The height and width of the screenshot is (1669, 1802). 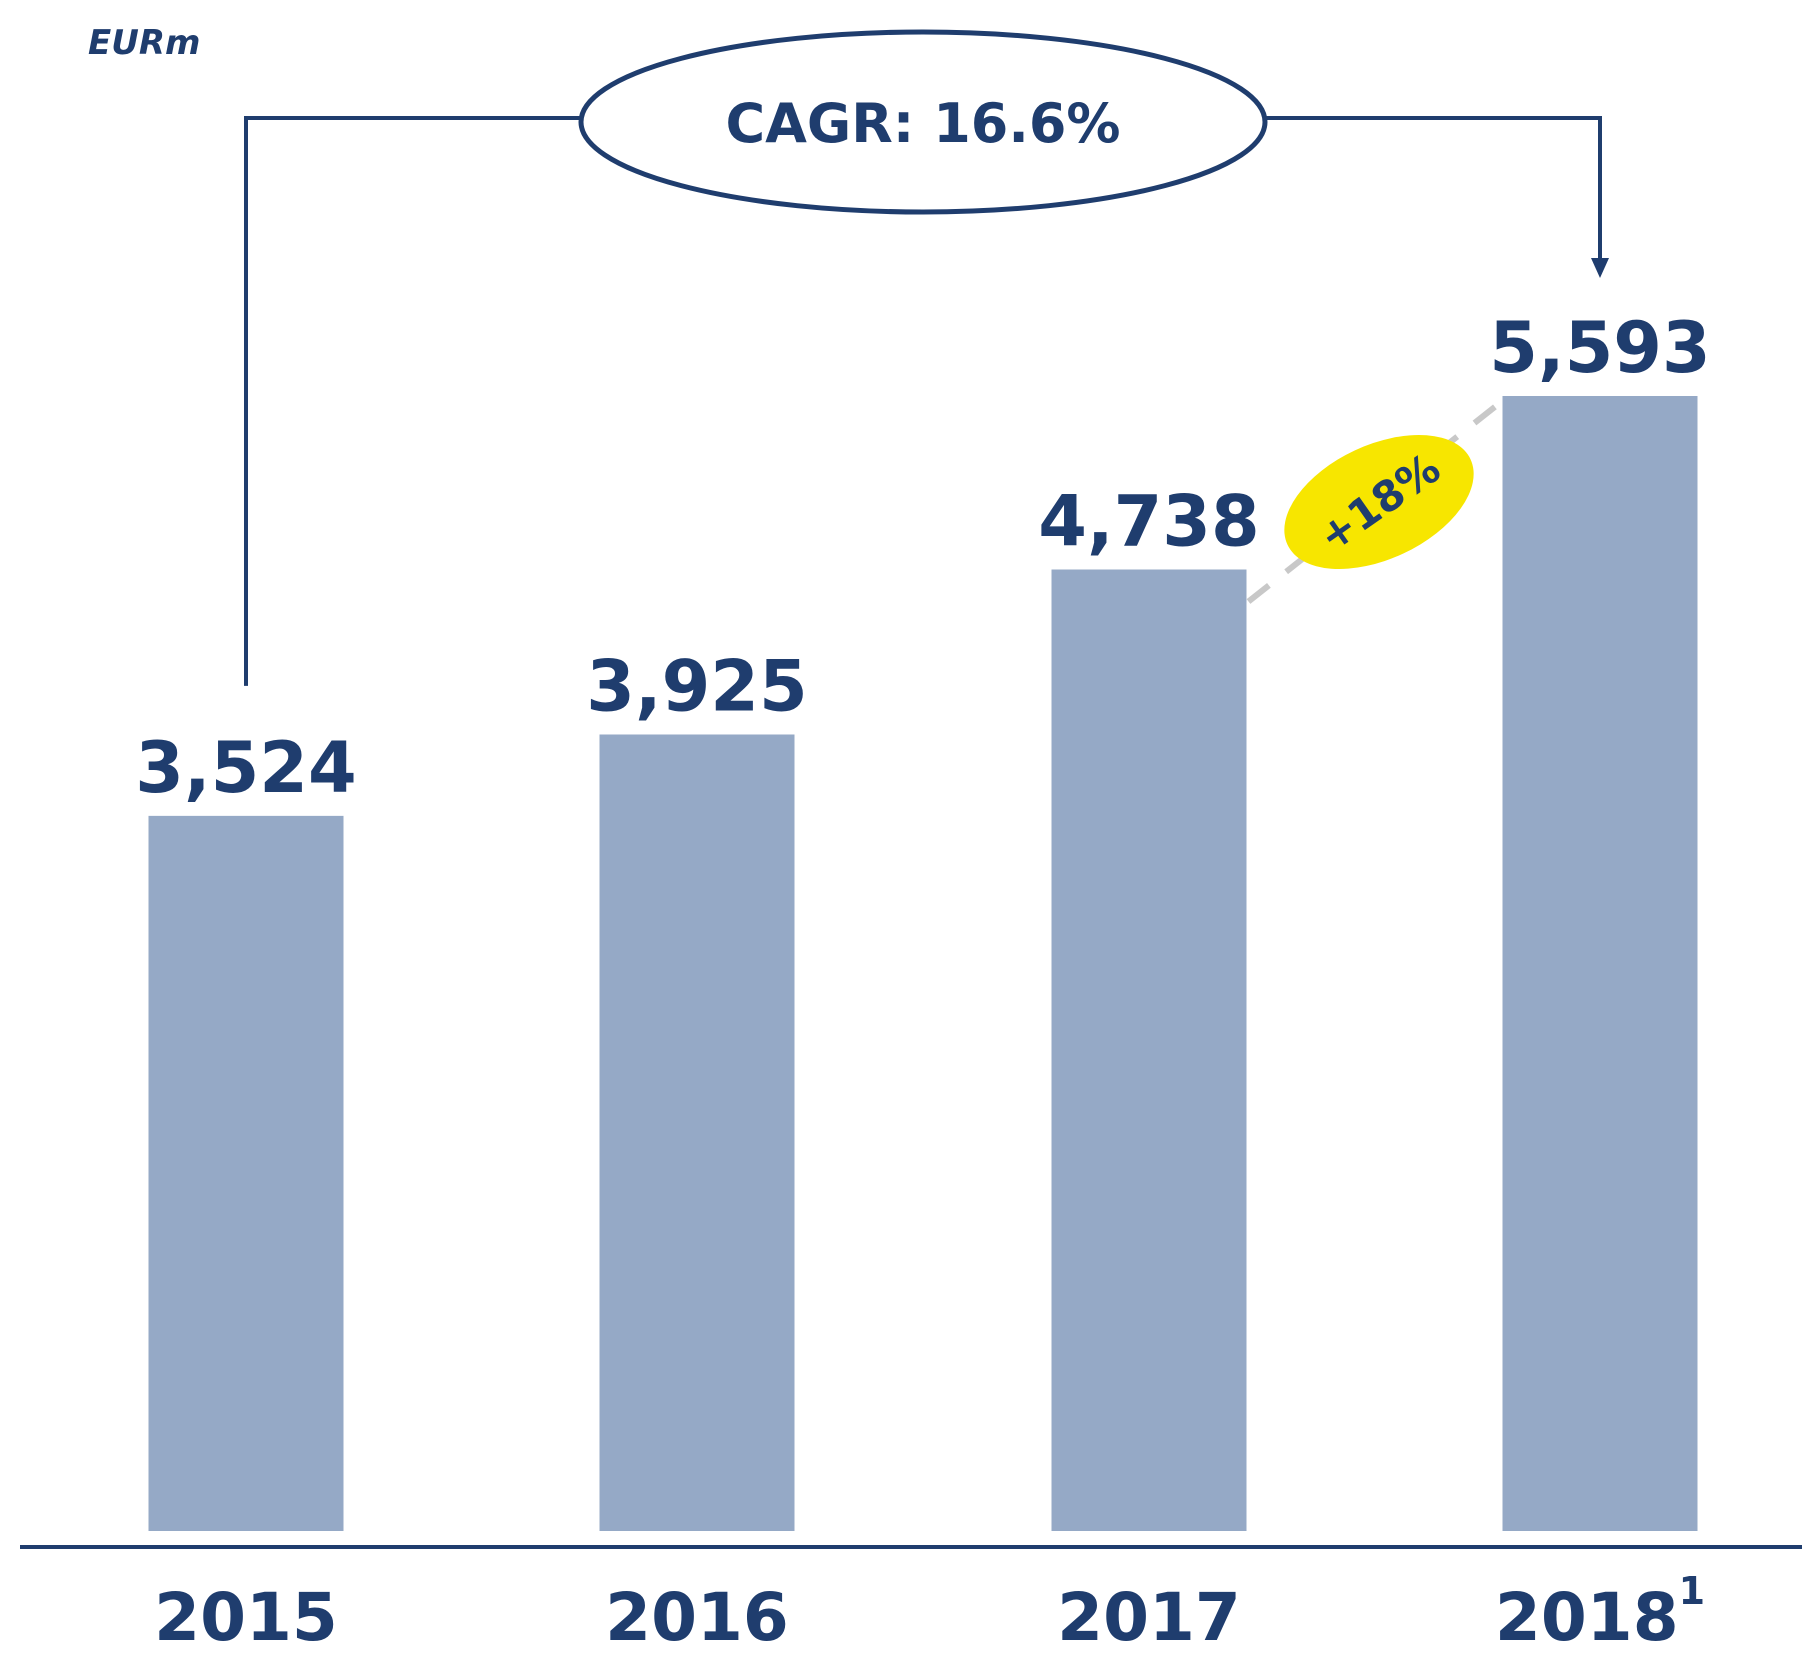 I want to click on cagr-bubble, so click(x=923, y=122).